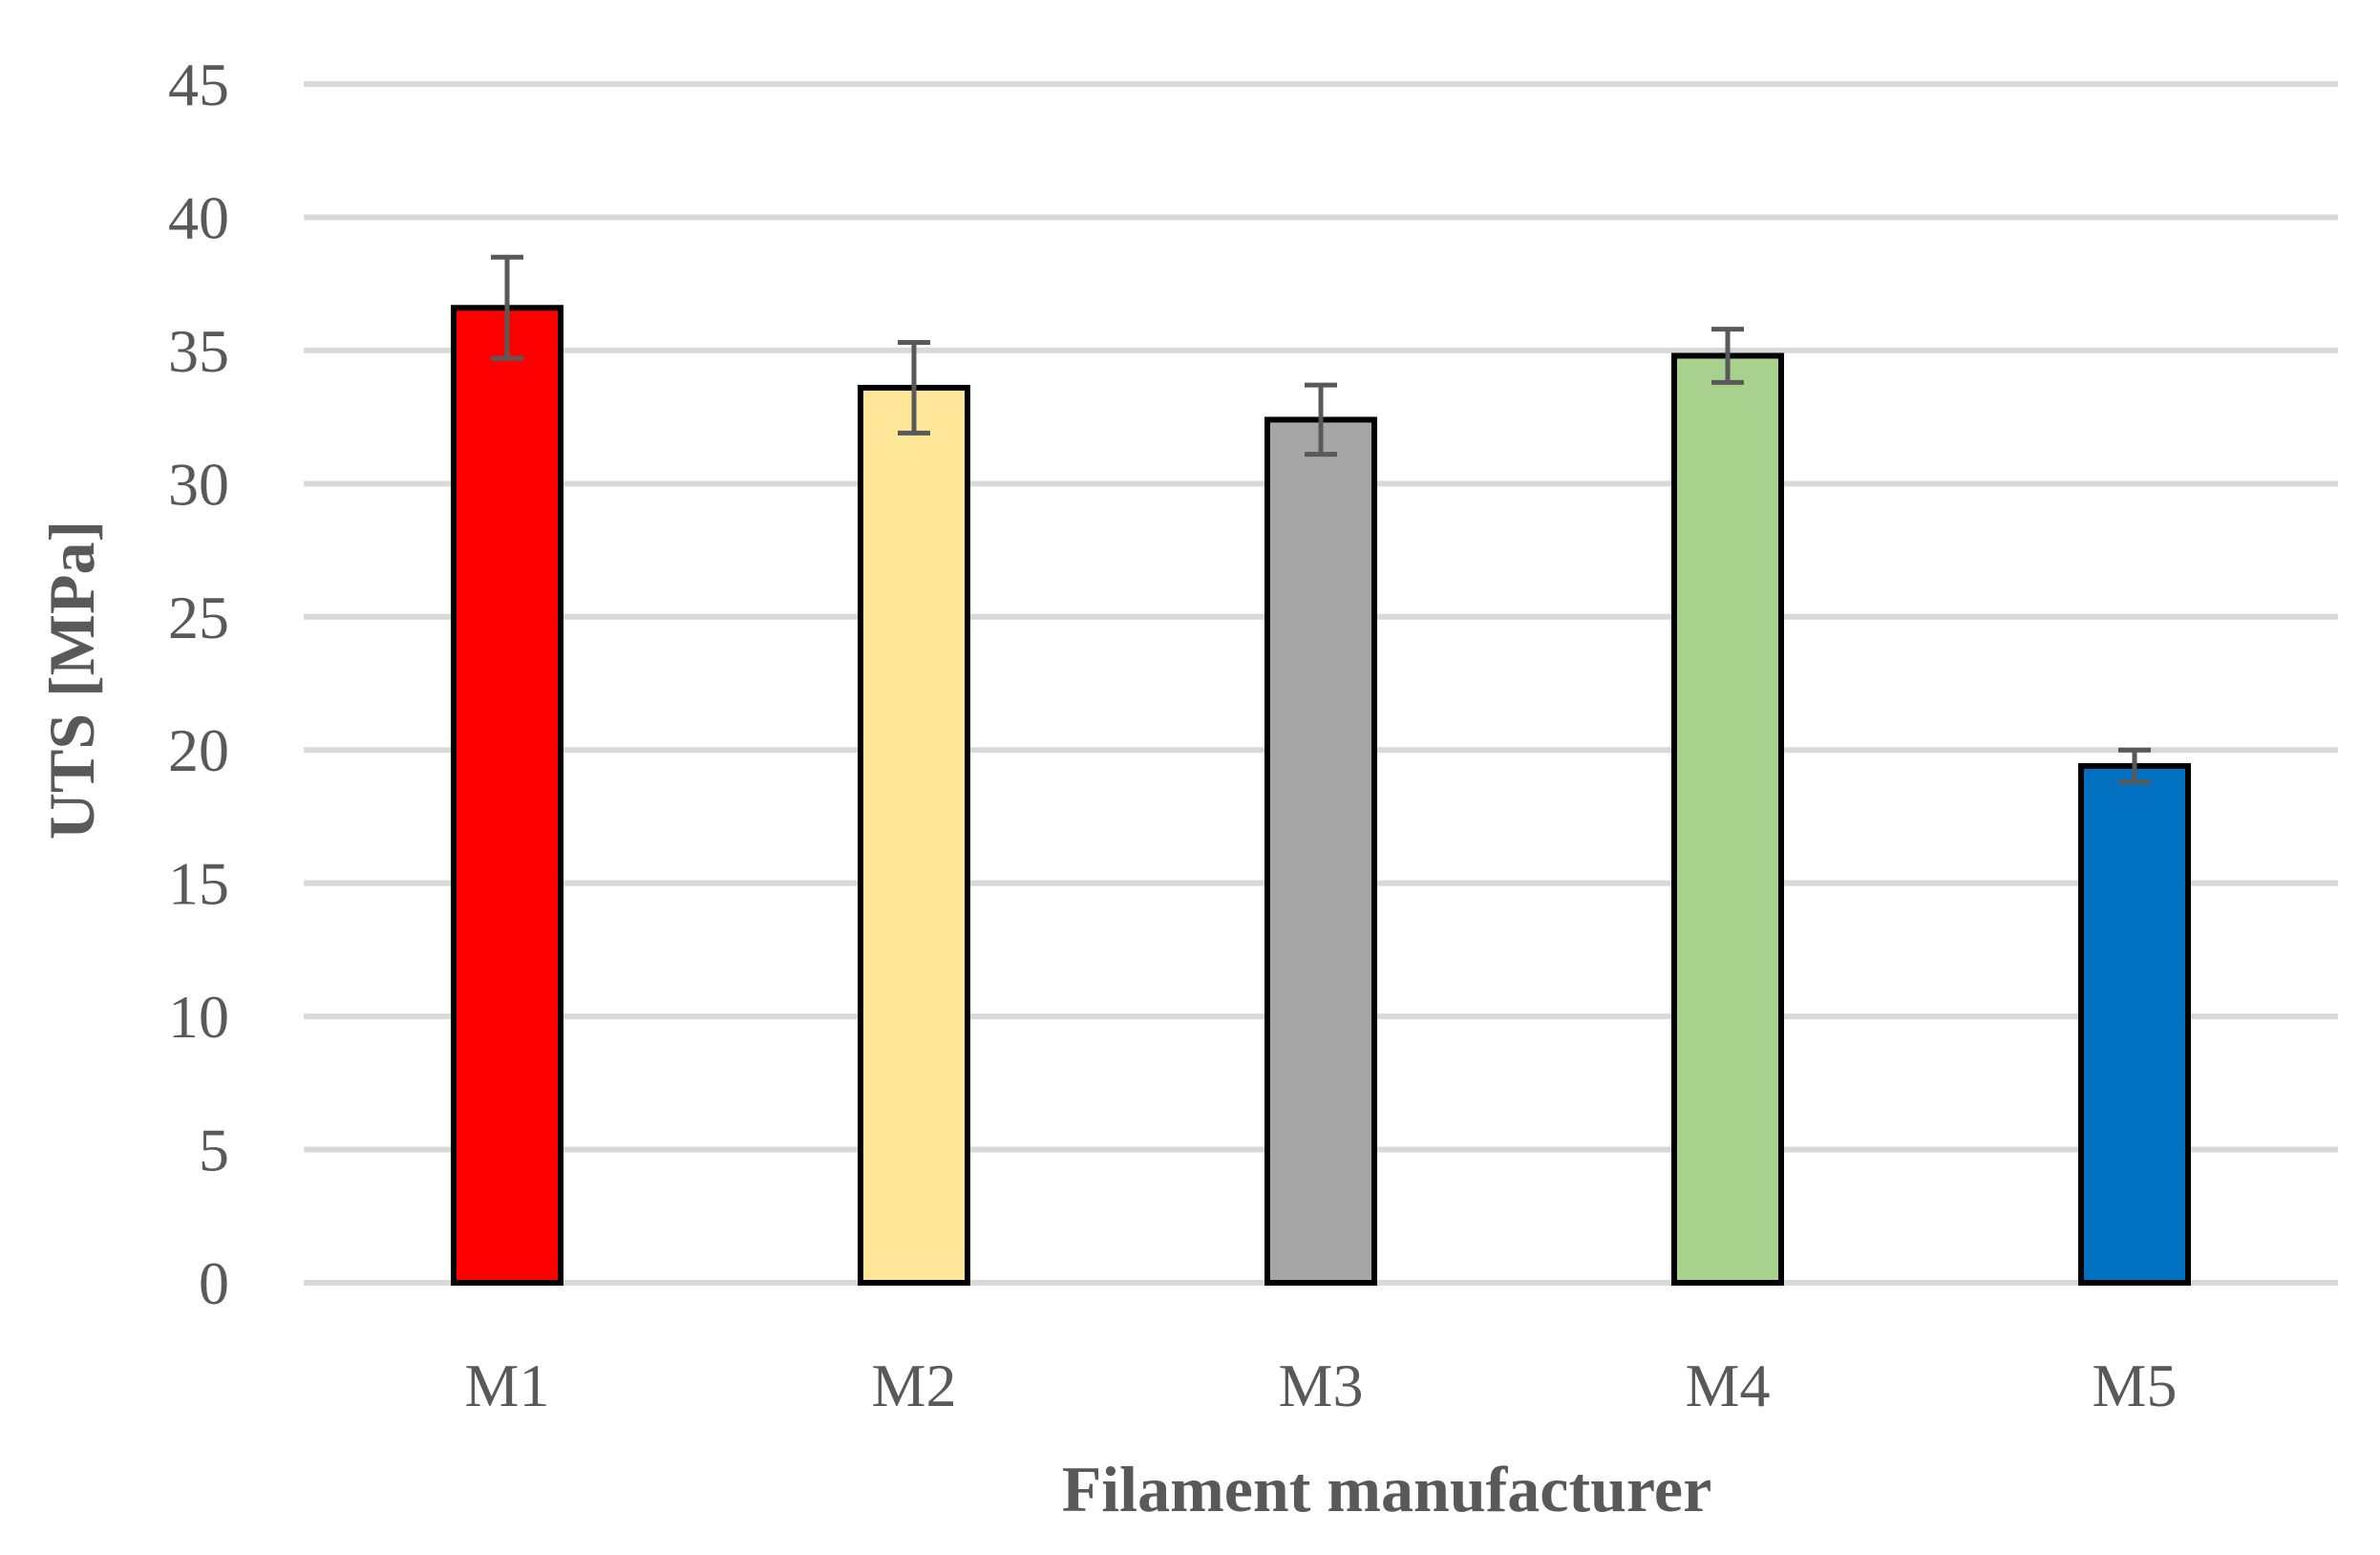  What do you see at coordinates (198, 484) in the screenshot?
I see `y-tick-label: 30` at bounding box center [198, 484].